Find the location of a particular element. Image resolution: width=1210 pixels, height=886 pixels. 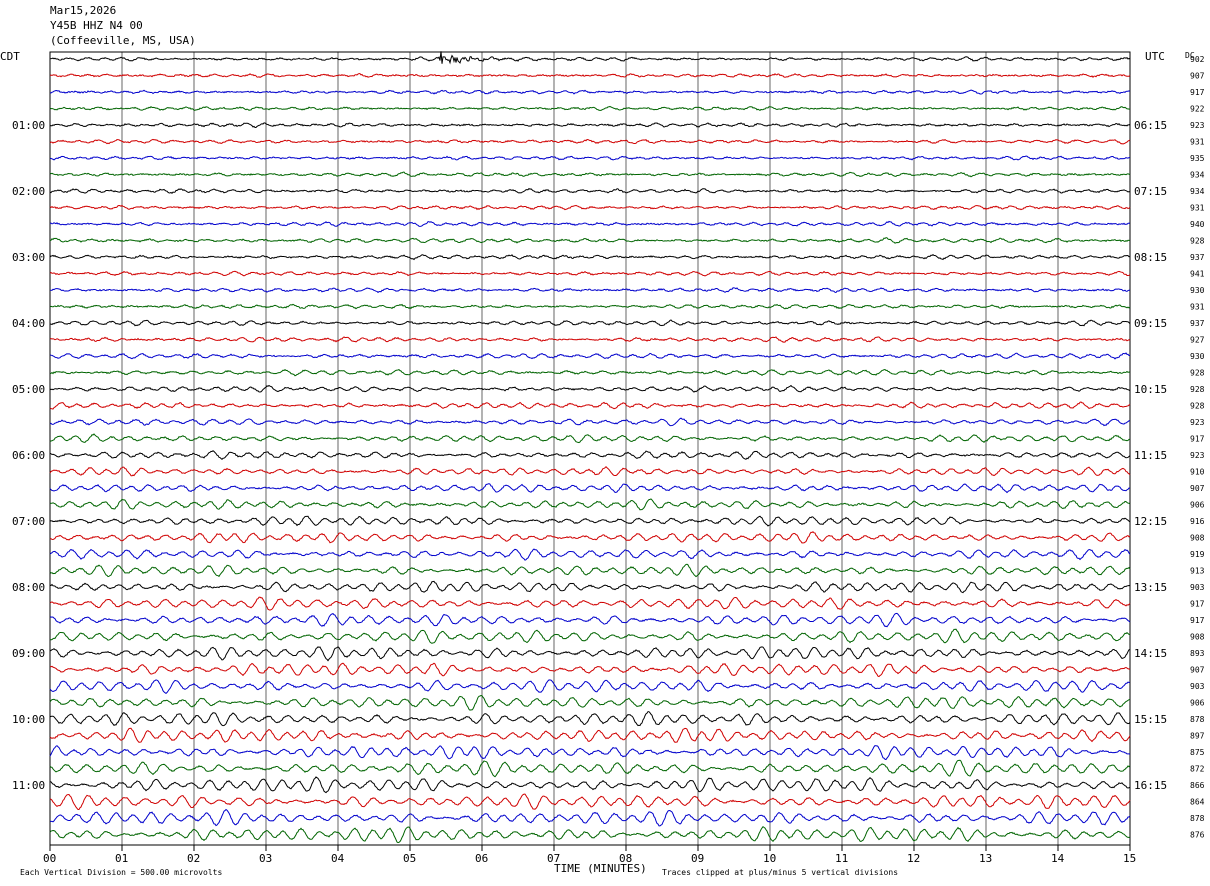

cdt-hour-label: 01:00 is located at coordinates (28, 125).